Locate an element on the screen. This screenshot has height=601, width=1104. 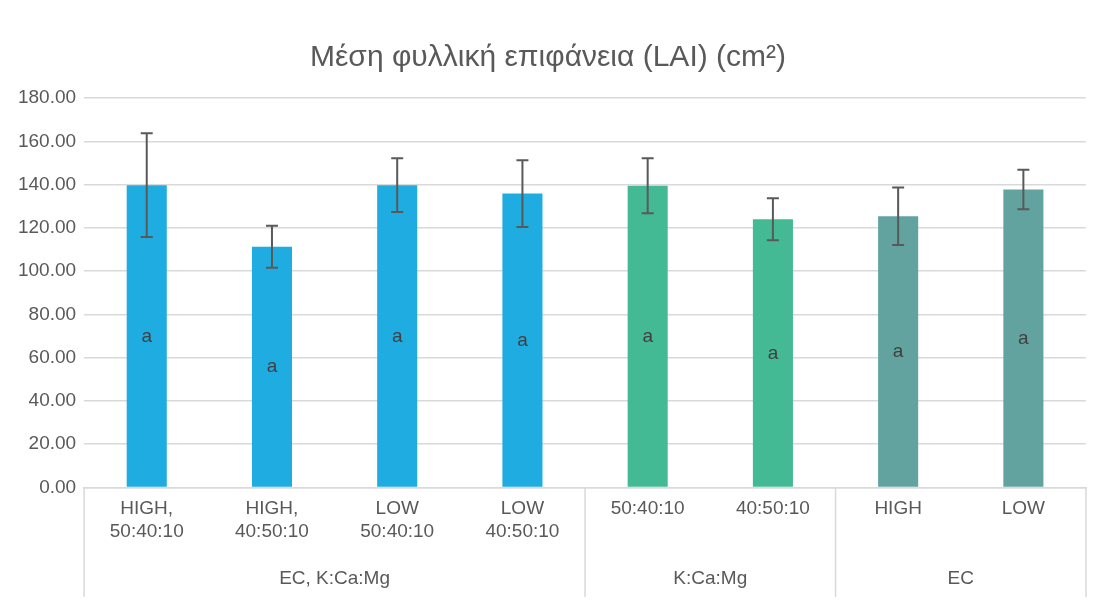
x-tick-label: 40:50:10 is located at coordinates (772, 508).